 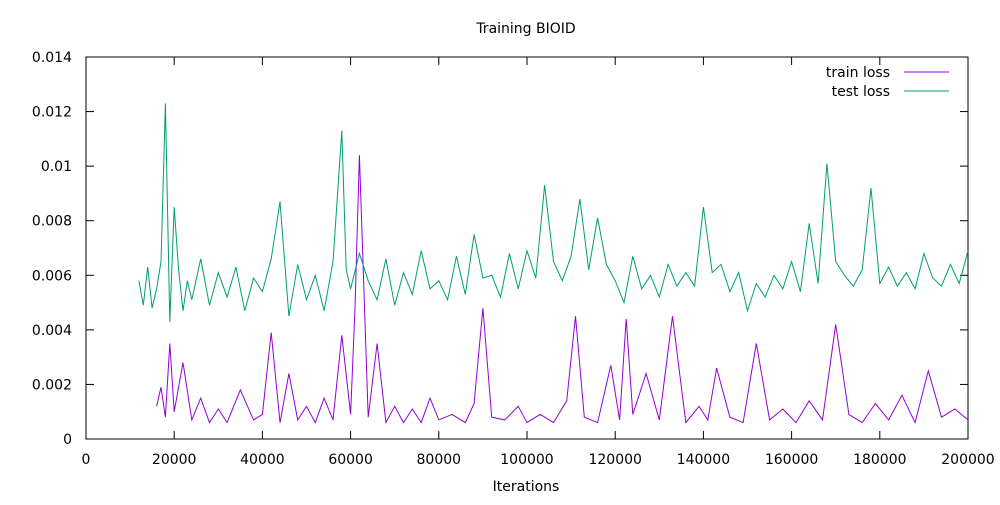 I want to click on y-tick-label: 0.006, so click(x=52, y=276).